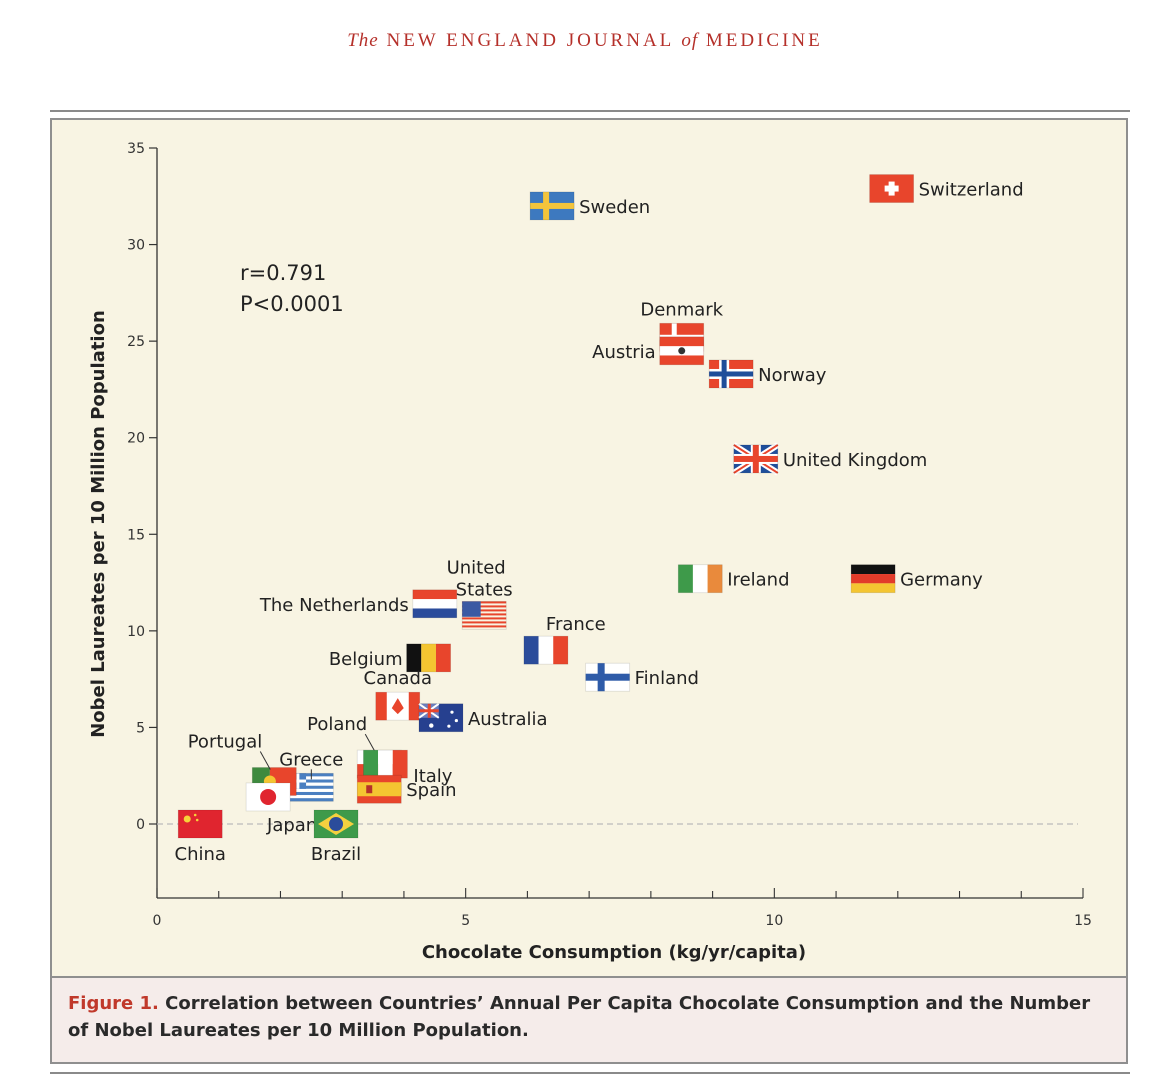 The image size is (1170, 1087). Describe the element at coordinates (892, 188) in the screenshot. I see `switzerland-flag-icon` at that location.